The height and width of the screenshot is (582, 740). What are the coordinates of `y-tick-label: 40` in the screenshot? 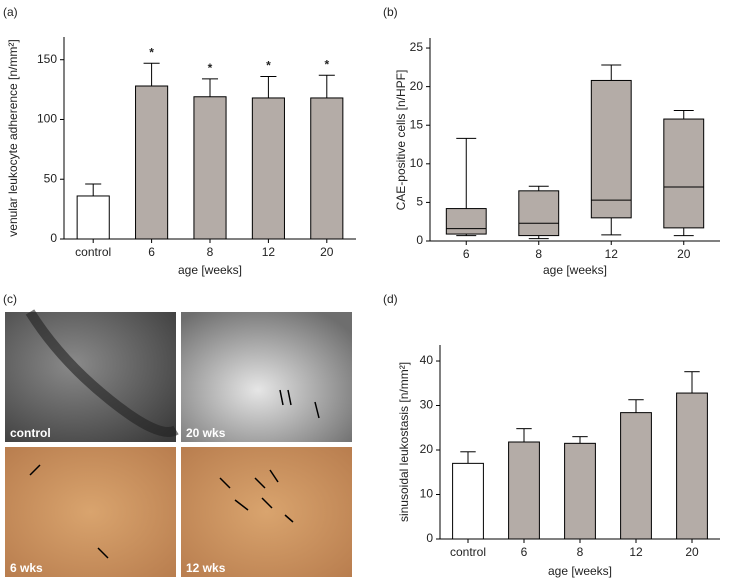 It's located at (427, 360).